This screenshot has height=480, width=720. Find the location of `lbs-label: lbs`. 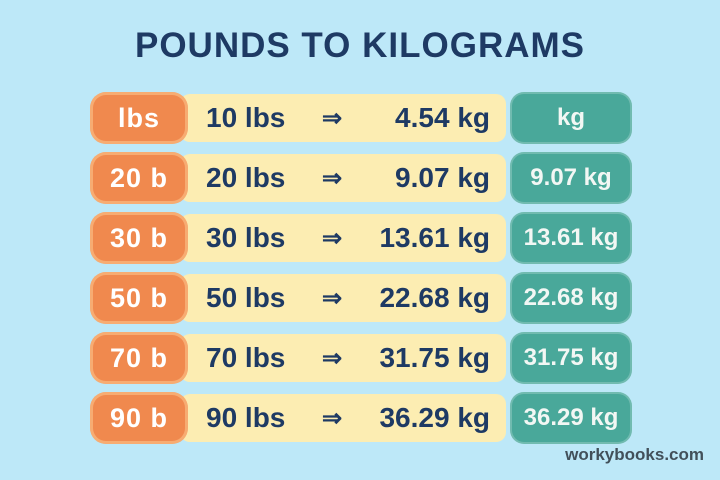

lbs-label: lbs is located at coordinates (138, 117).